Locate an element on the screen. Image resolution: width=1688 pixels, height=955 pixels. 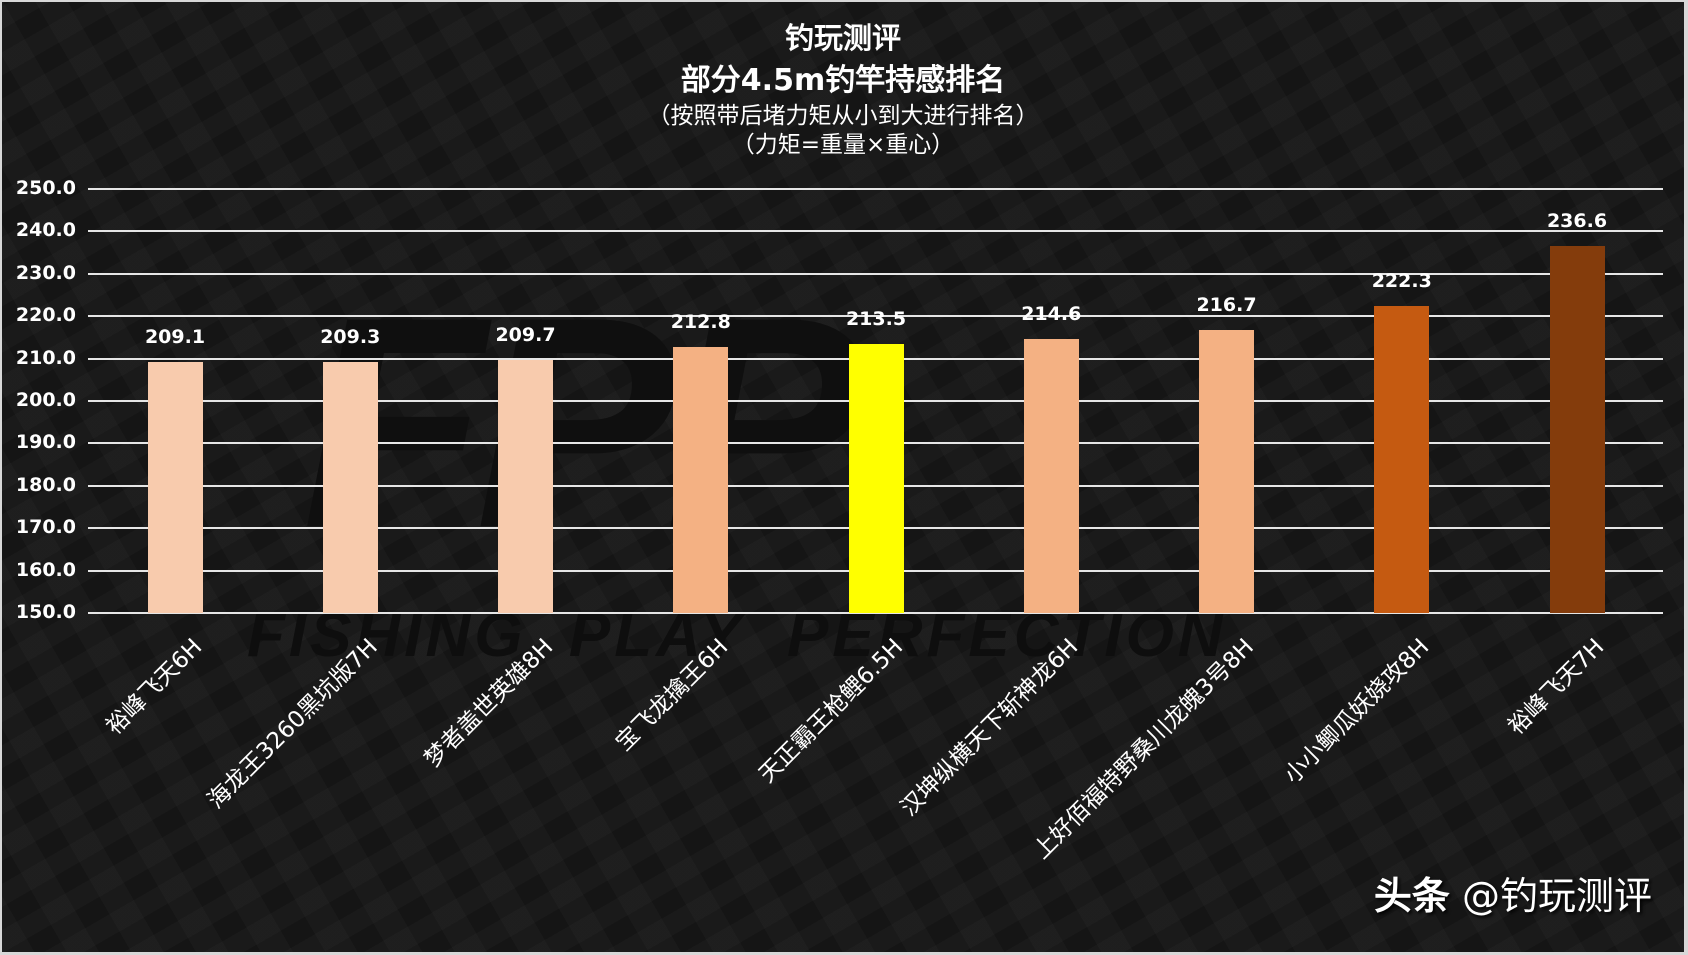
account-name: @钓玩测评 is located at coordinates (1556, 896).